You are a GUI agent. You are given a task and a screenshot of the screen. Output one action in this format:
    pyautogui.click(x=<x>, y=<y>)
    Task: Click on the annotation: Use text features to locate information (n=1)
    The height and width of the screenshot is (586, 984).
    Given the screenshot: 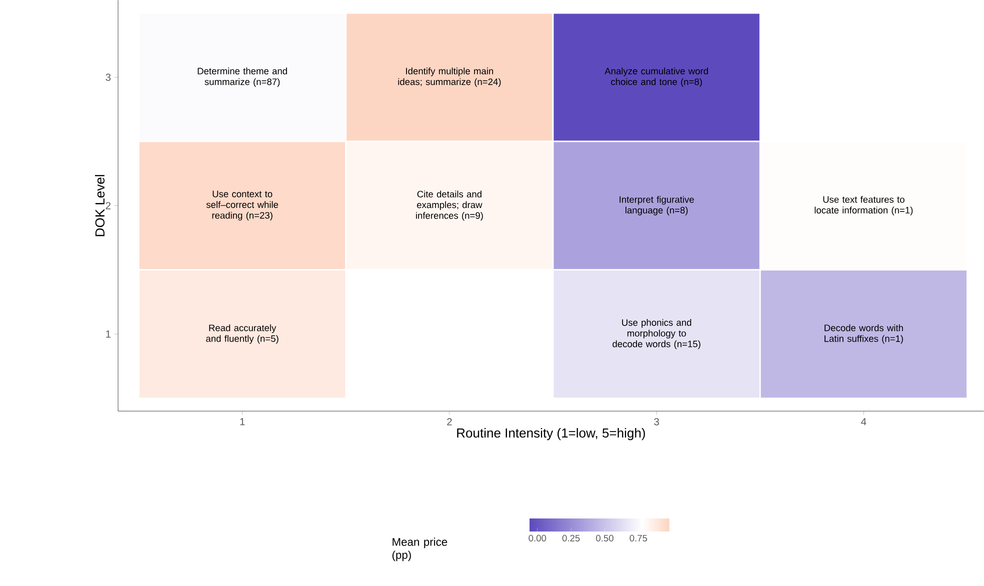 What is the action you would take?
    pyautogui.click(x=863, y=206)
    